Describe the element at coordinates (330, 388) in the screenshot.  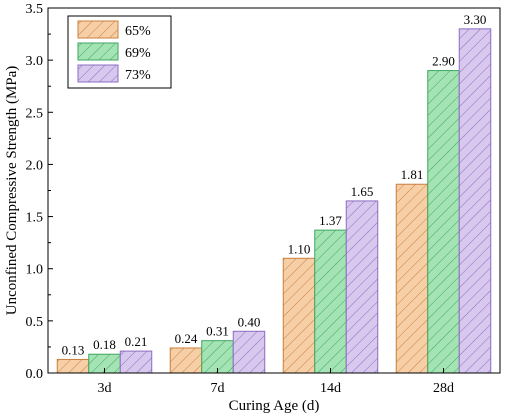
I see `x-tick-label: 14d` at that location.